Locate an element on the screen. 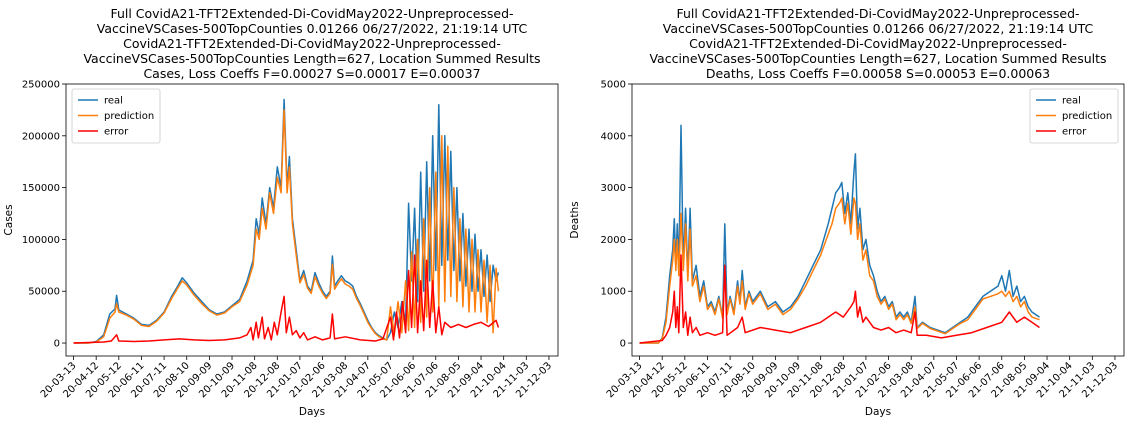 Image resolution: width=1128 pixels, height=424 pixels. y-tick-label: 250000 is located at coordinates (41, 85).